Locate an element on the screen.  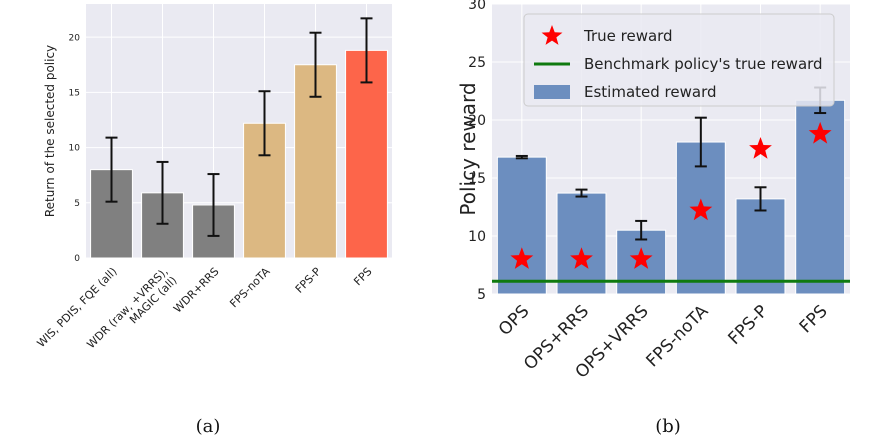
legend-bar-marker is located at coordinates (552, 92).